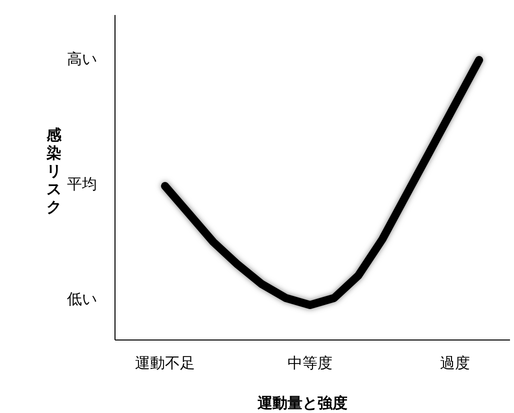  I want to click on x-axis-title: 運動量と強度, so click(302, 403).